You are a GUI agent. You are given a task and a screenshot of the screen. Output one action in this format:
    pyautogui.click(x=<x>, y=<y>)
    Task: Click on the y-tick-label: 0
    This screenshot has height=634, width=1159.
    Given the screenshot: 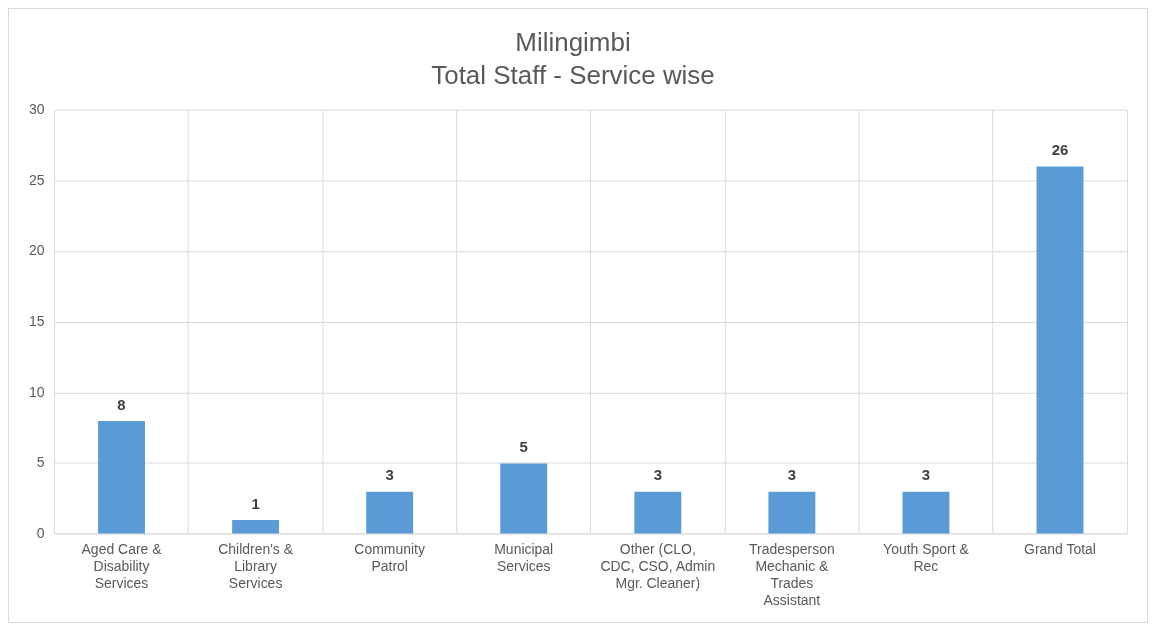 What is the action you would take?
    pyautogui.click(x=40, y=532)
    